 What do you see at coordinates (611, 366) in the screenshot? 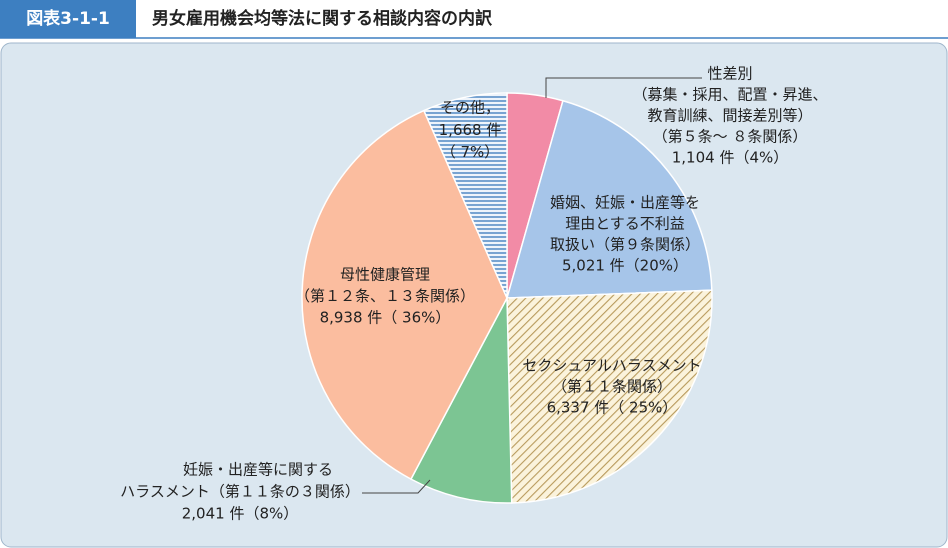
I see `category-label: セクシュアルハラスメント` at bounding box center [611, 366].